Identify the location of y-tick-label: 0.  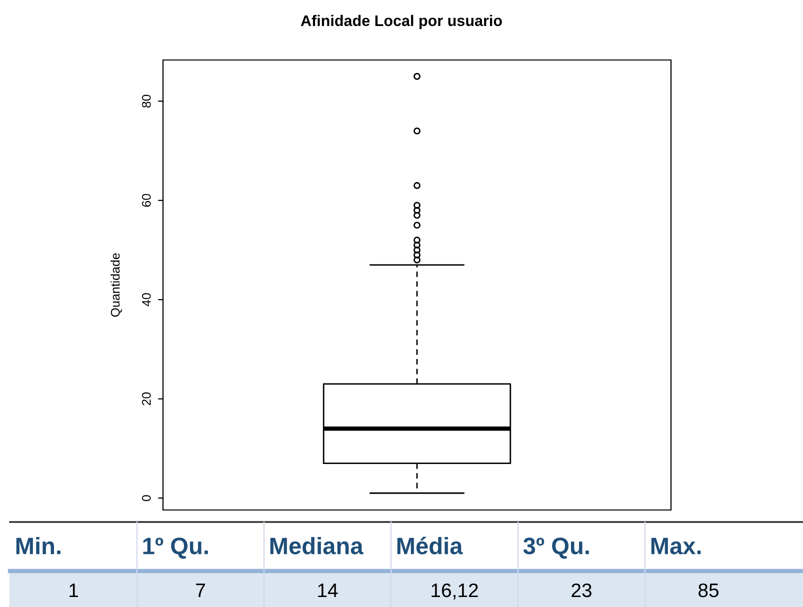
(146, 498).